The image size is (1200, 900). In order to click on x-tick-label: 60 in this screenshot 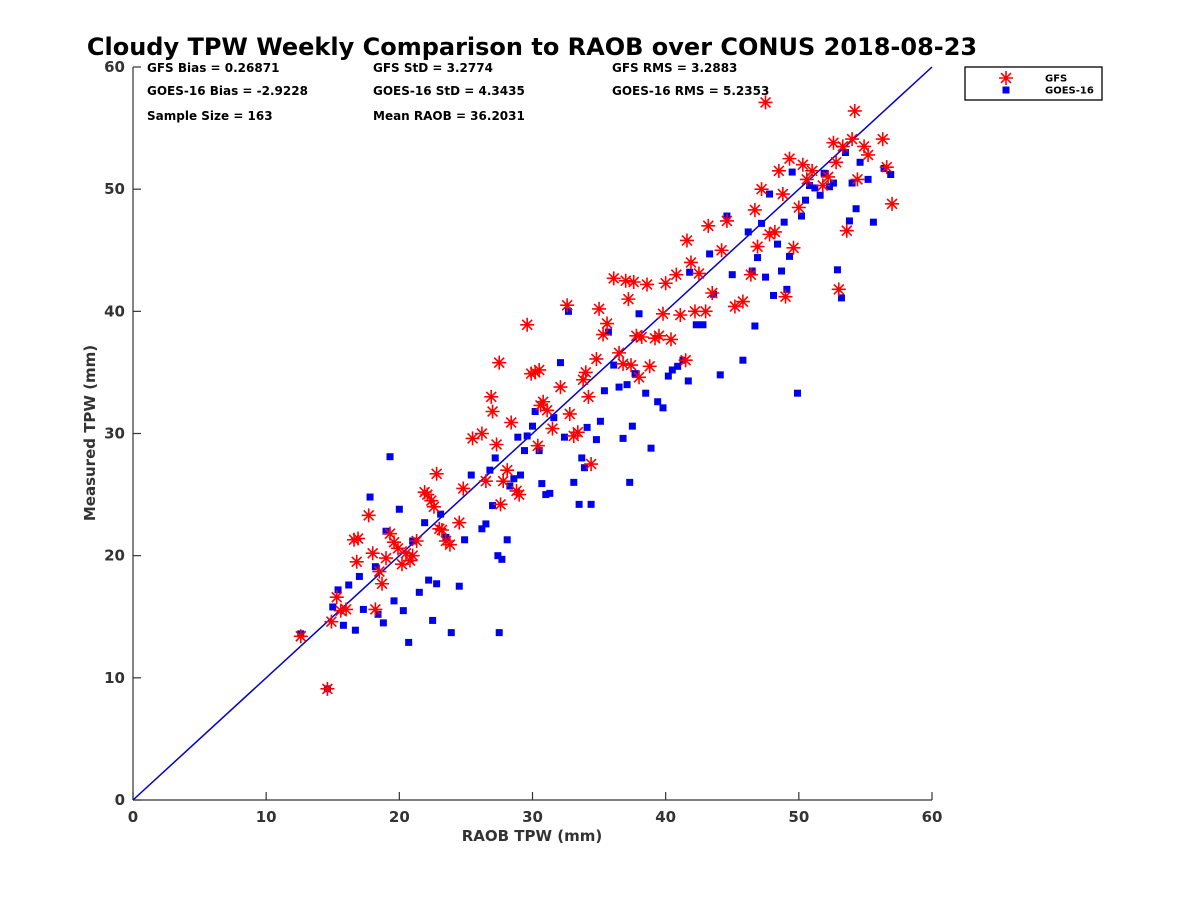, I will do `click(932, 817)`.